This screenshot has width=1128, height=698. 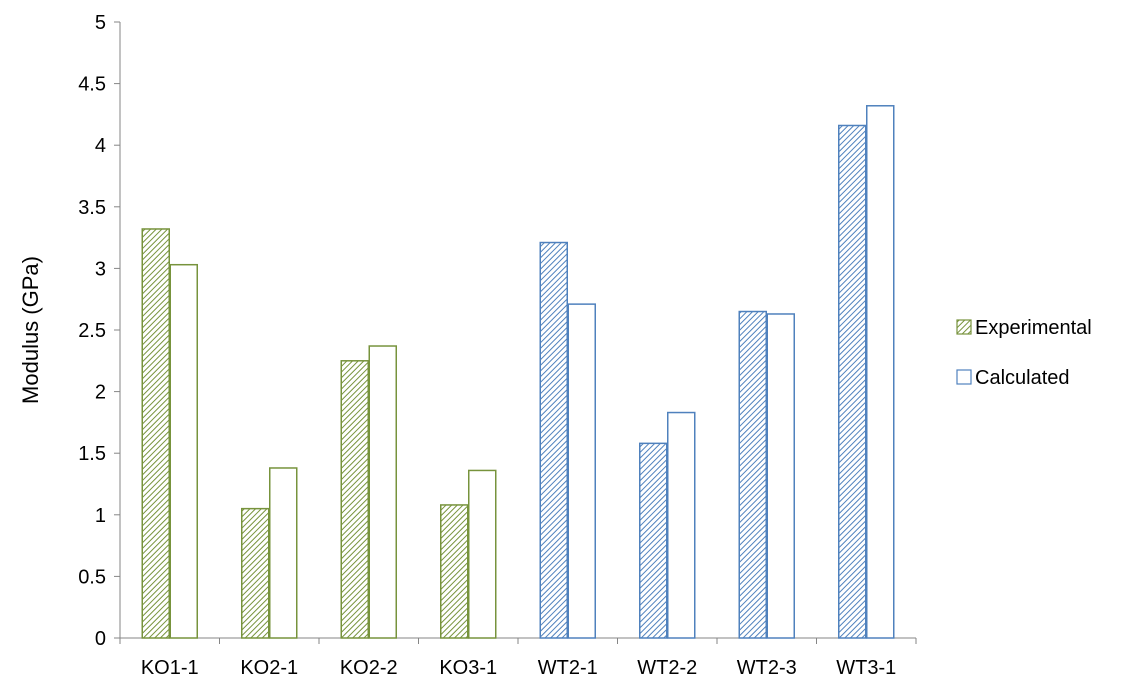 What do you see at coordinates (269, 668) in the screenshot?
I see `x-tick-label: KO2-1` at bounding box center [269, 668].